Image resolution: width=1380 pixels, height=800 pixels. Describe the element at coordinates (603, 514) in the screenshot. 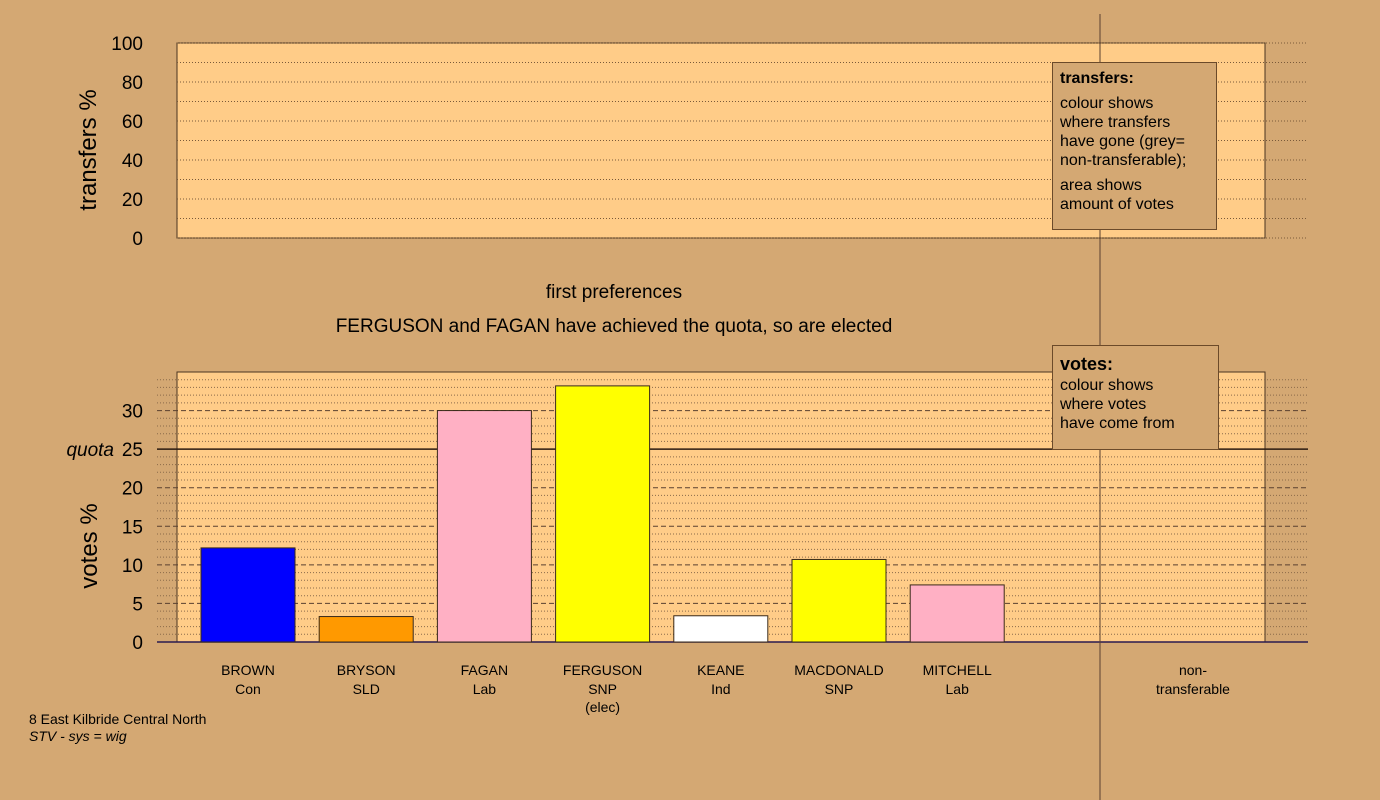

I see `bar-ferguson` at that location.